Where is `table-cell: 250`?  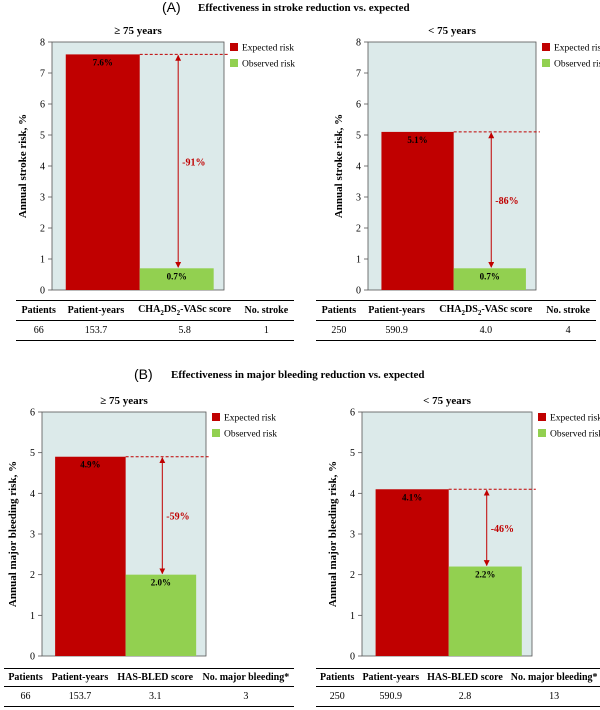 table-cell: 250 is located at coordinates (339, 330).